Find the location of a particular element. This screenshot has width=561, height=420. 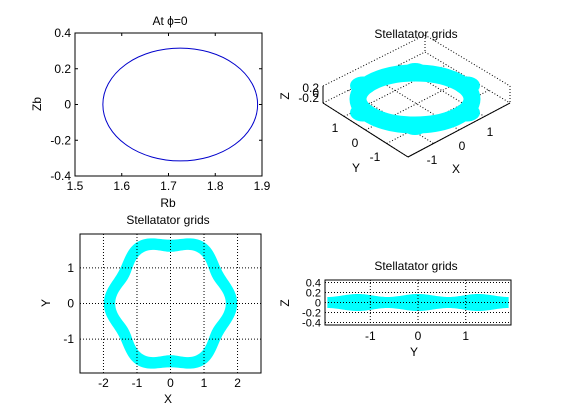

cross-section-x-ticks: 1.5 1.6 1.7 1.8 1.9 is located at coordinates (169, 113).